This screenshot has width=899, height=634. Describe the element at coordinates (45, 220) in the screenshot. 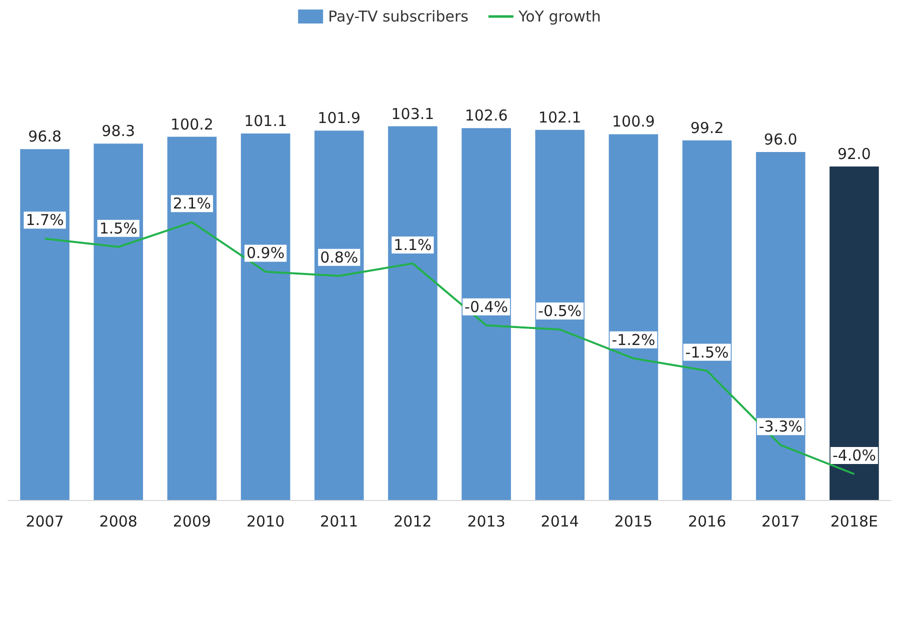

I see `data-label: 1.7%` at that location.